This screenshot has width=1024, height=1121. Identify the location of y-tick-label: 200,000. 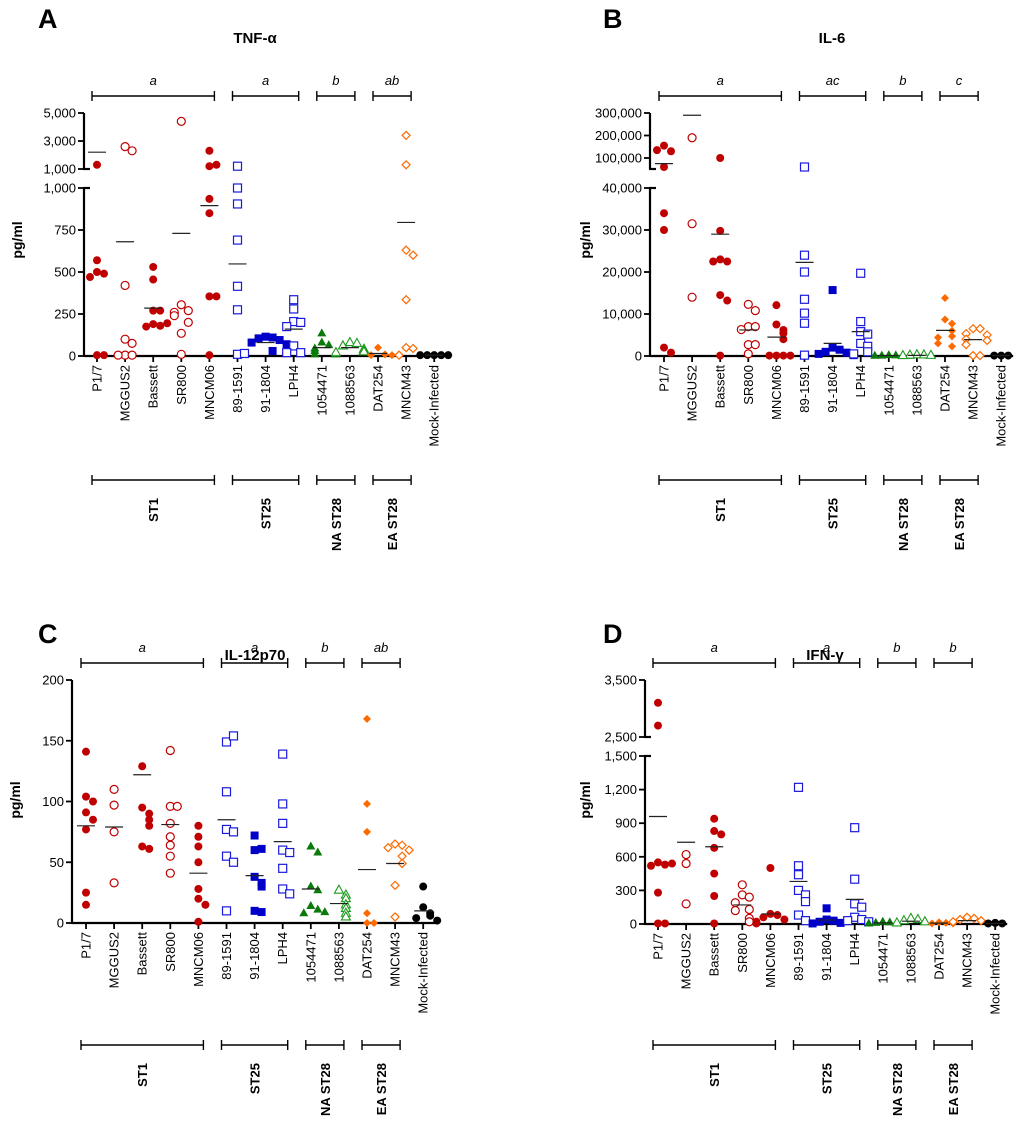
(618, 135).